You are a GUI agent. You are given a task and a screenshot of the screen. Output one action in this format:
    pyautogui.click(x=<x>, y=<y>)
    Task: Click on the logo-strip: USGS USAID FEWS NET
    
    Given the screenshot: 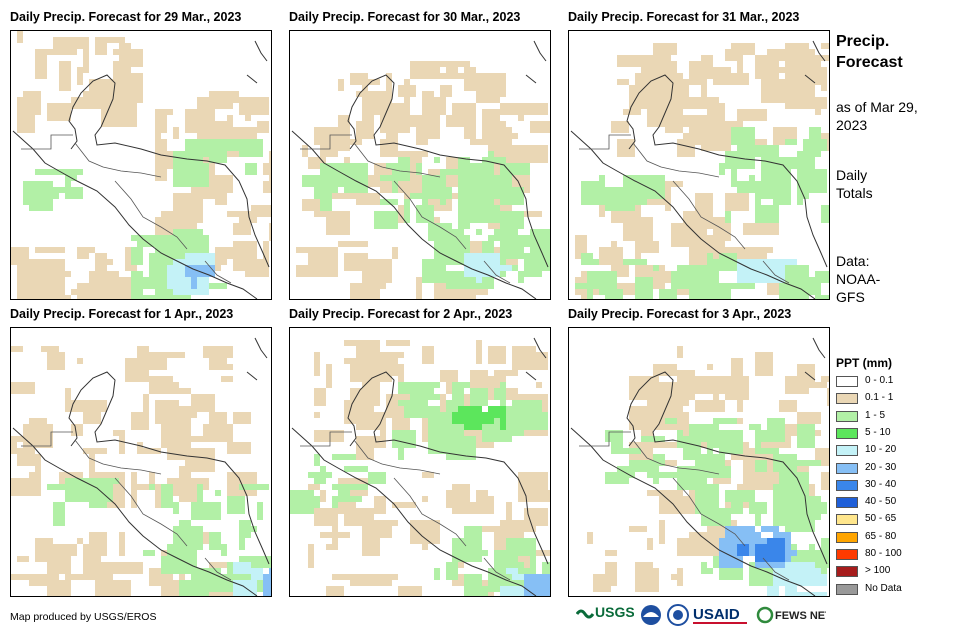 What is the action you would take?
    pyautogui.click(x=703, y=616)
    